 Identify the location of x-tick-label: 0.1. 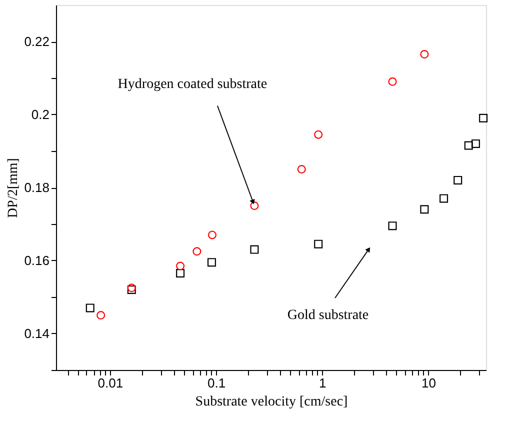
(217, 383).